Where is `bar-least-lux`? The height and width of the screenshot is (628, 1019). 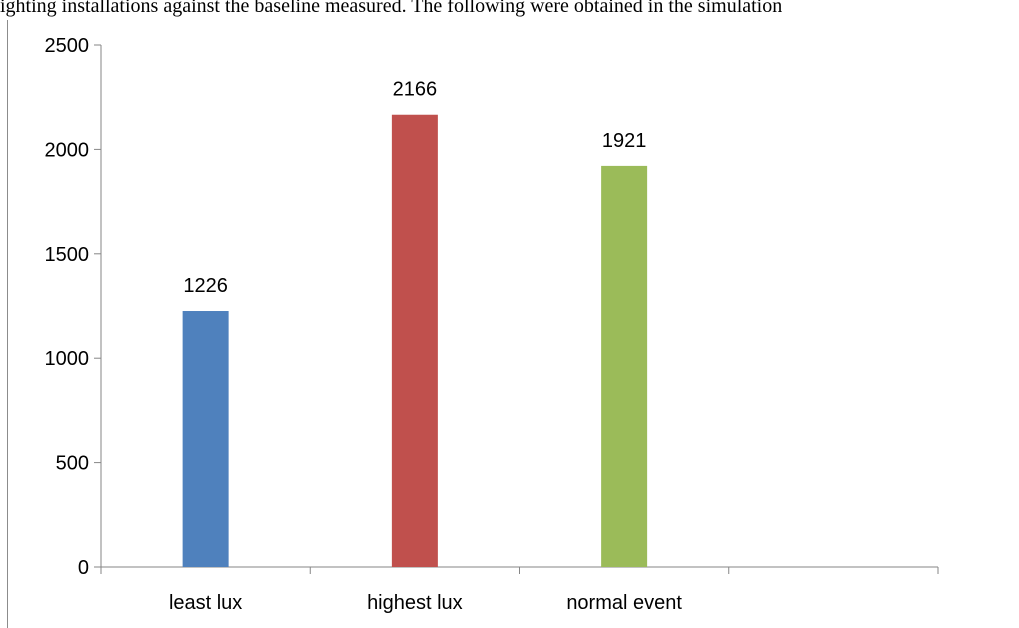 bar-least-lux is located at coordinates (205, 439).